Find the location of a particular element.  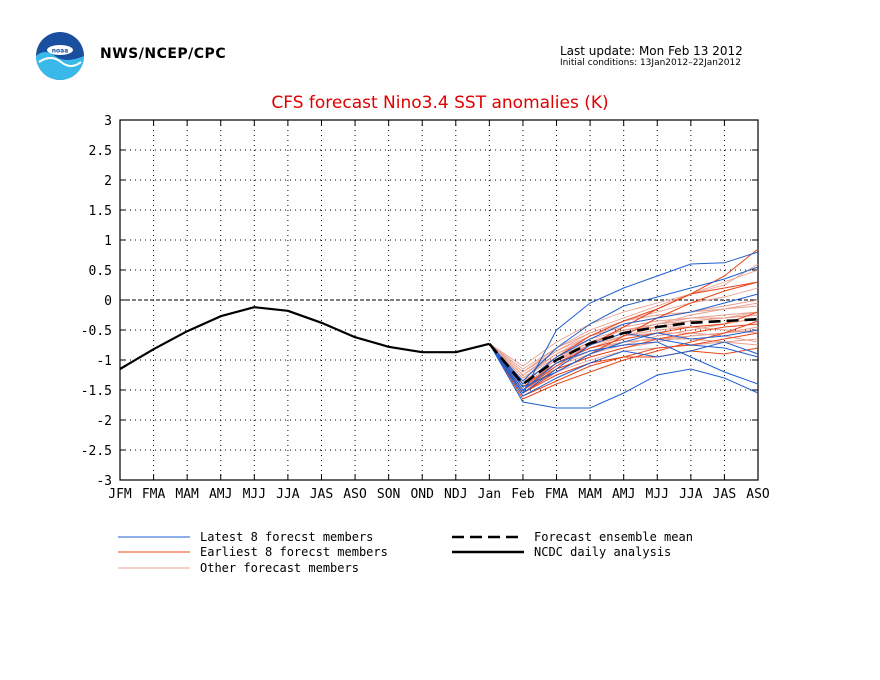

initial-conditions-label: Initial conditions: 13Jan2012–22Jan2012 is located at coordinates (650, 63).